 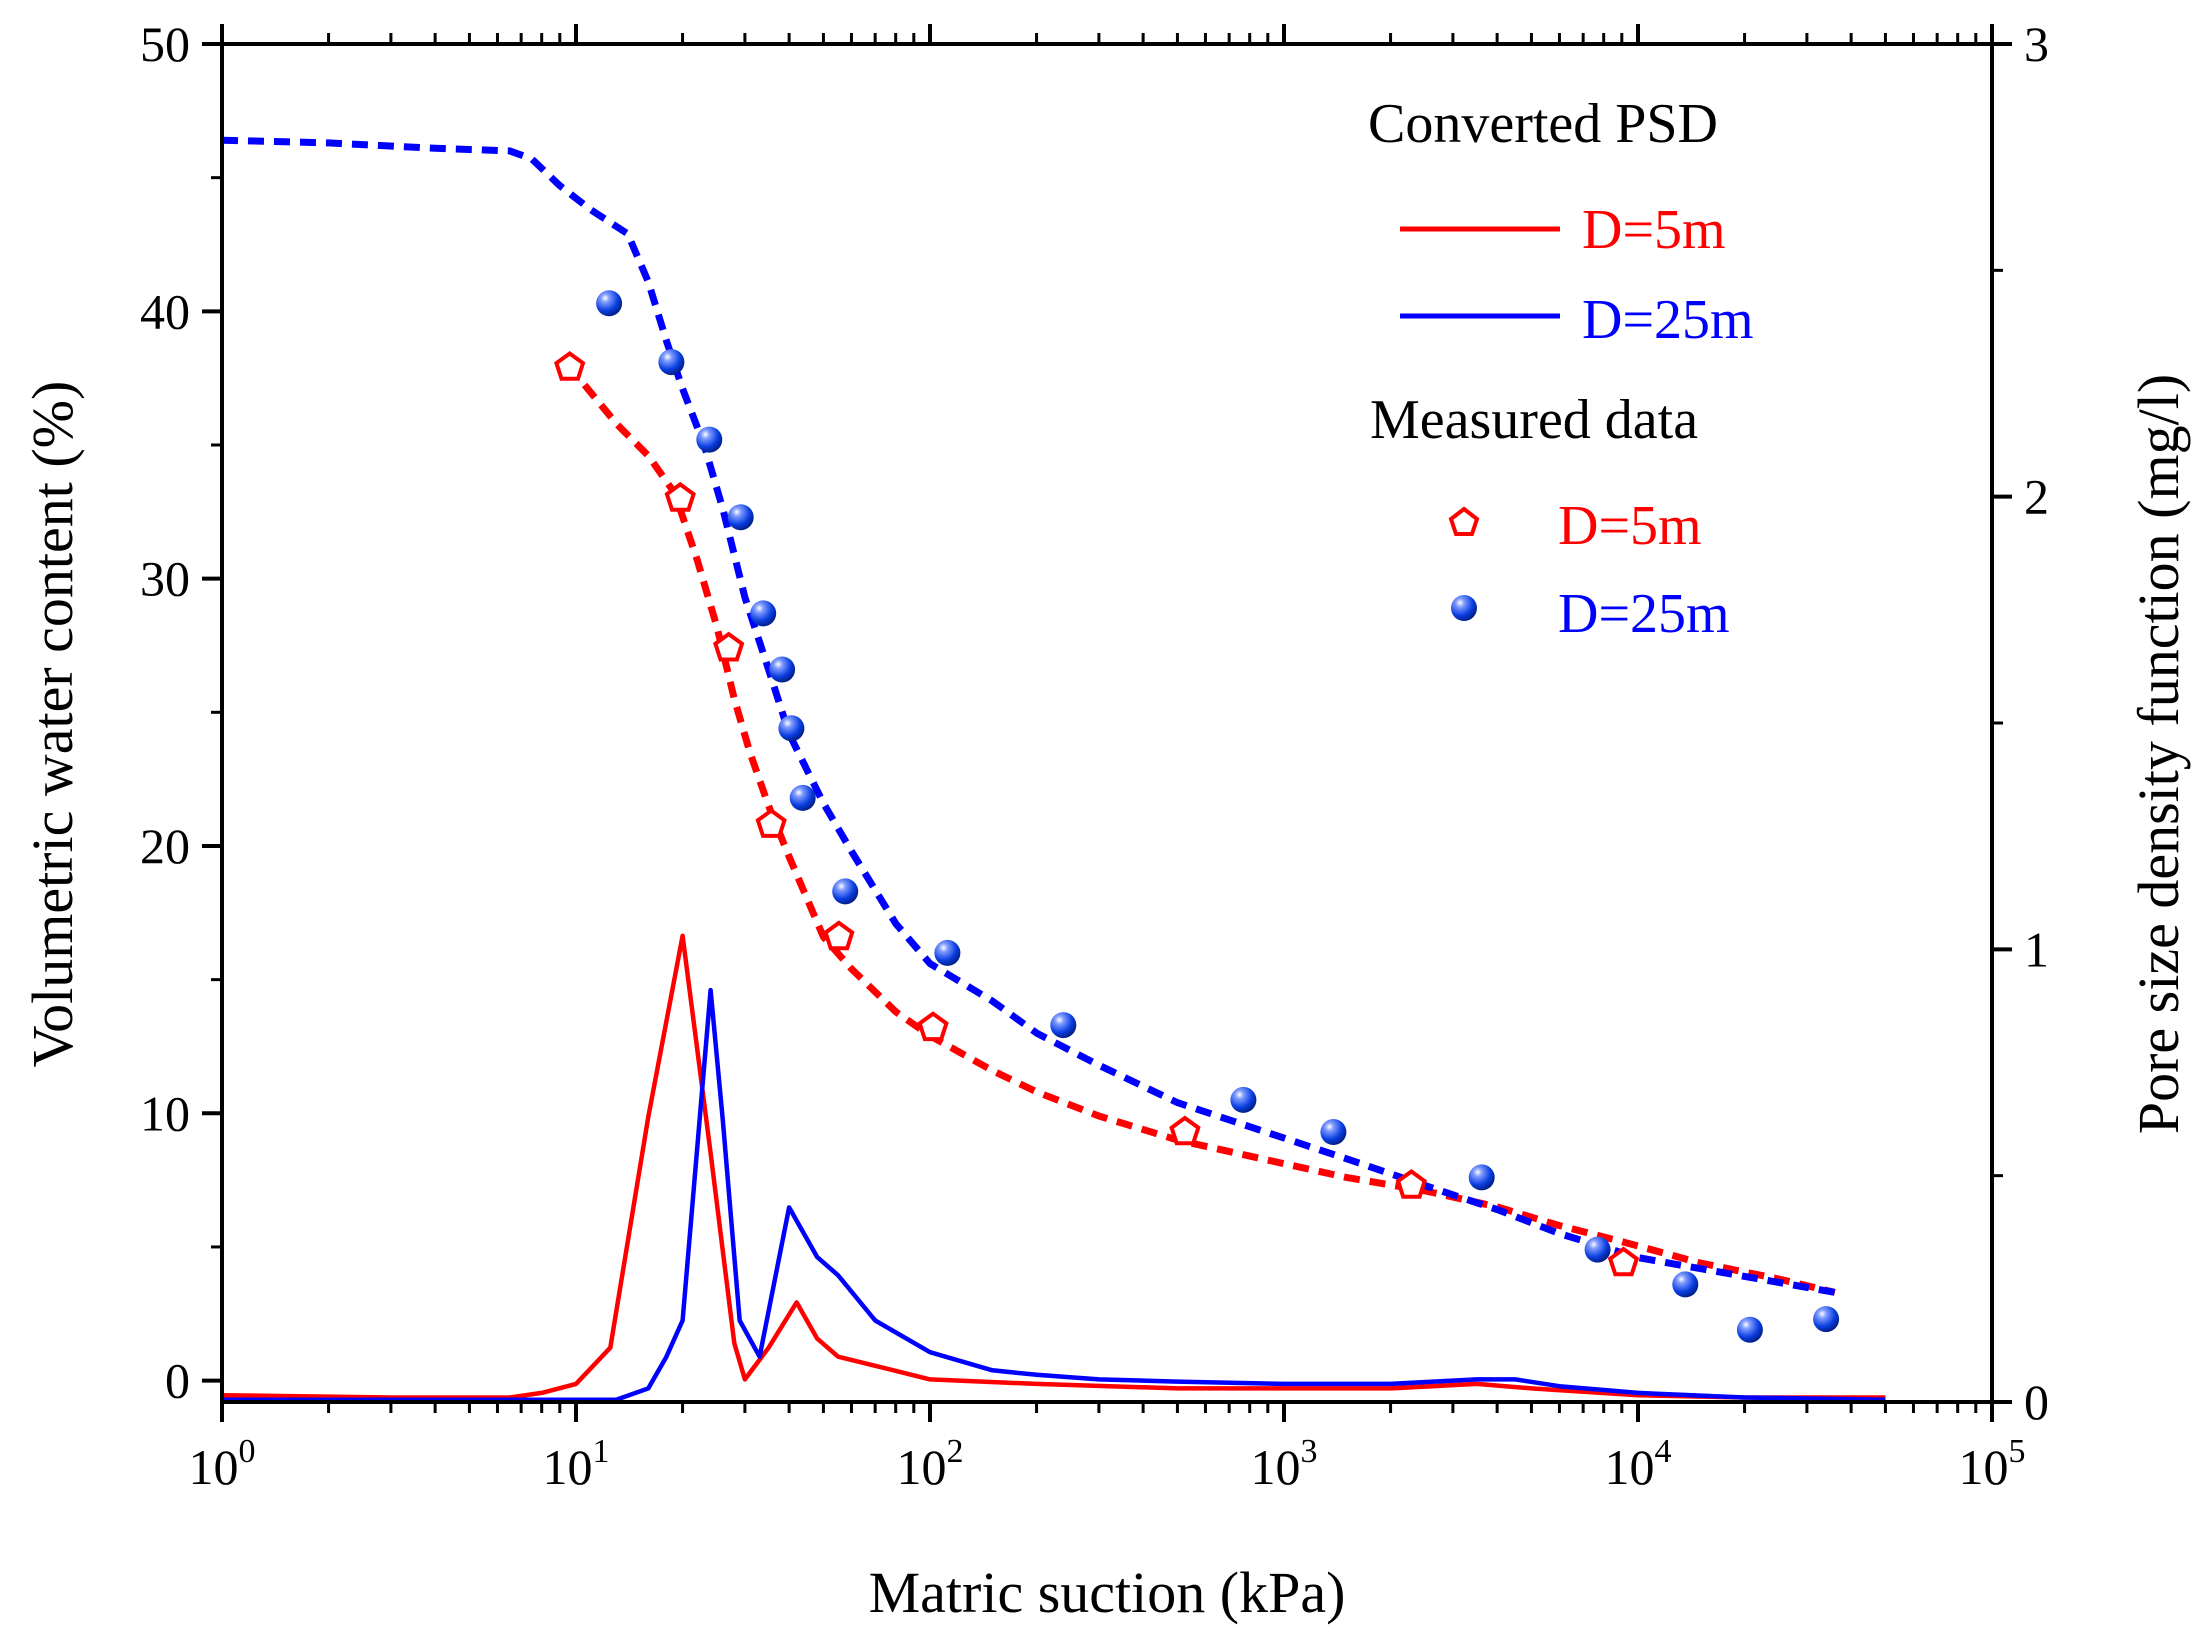 I want to click on y-left-axis-title: Volumetric water content (%), so click(x=52, y=724).